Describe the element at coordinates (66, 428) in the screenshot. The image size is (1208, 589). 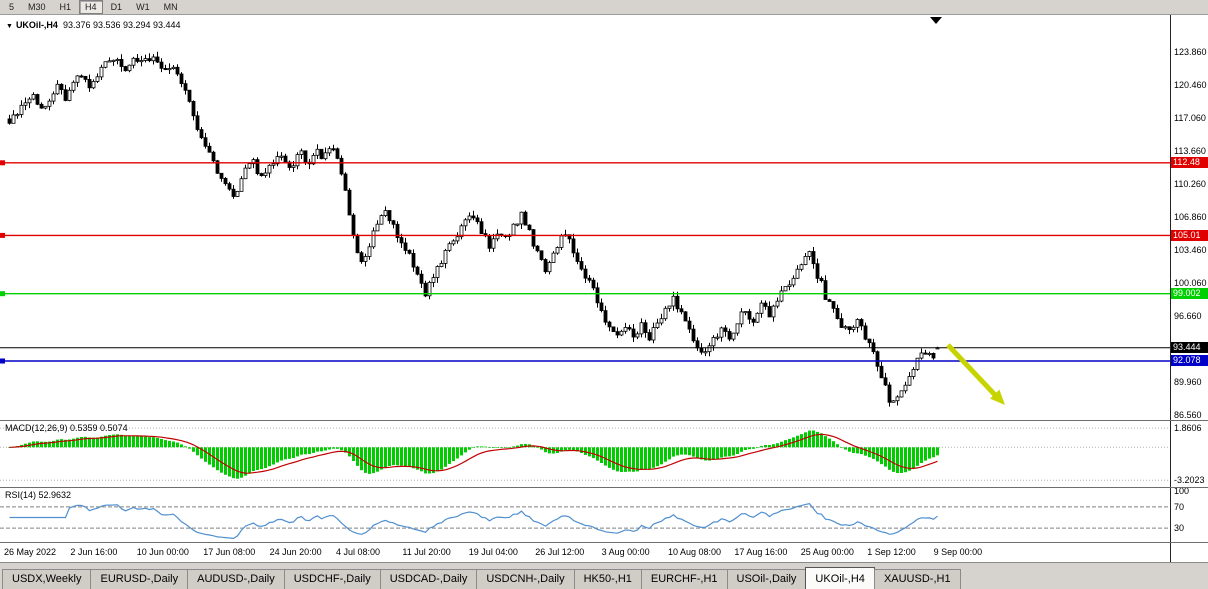
I see `macd-label: MACD(12,26,9) 0.5359 0.5074` at that location.